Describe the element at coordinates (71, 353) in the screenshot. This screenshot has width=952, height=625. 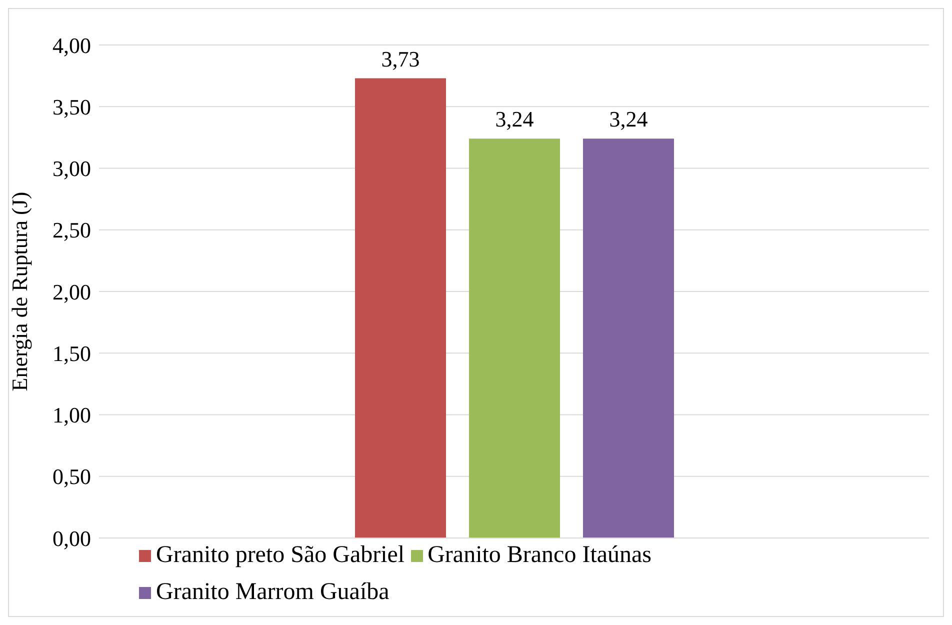
I see `y-tick-label: 1,50` at that location.